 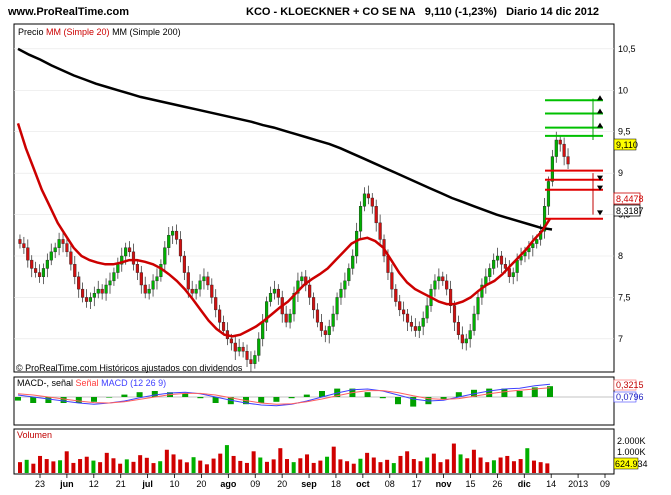 I want to click on y-tick-label: 7, so click(x=620, y=339).